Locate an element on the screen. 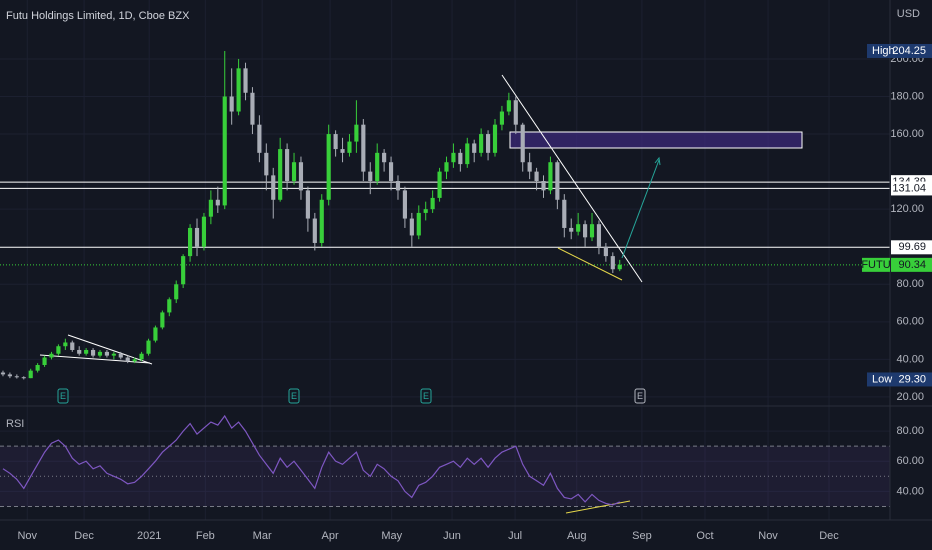 The width and height of the screenshot is (932, 550). y-tick-label: 60.00 is located at coordinates (910, 322).